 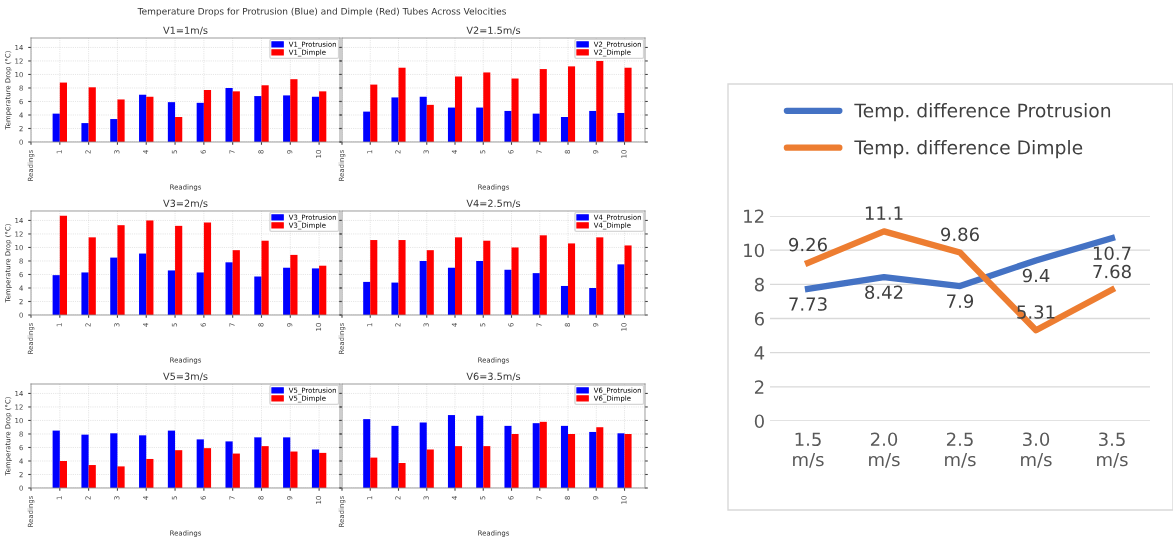 I want to click on legend-label: Temp. difference Protrusion, so click(x=982, y=112).